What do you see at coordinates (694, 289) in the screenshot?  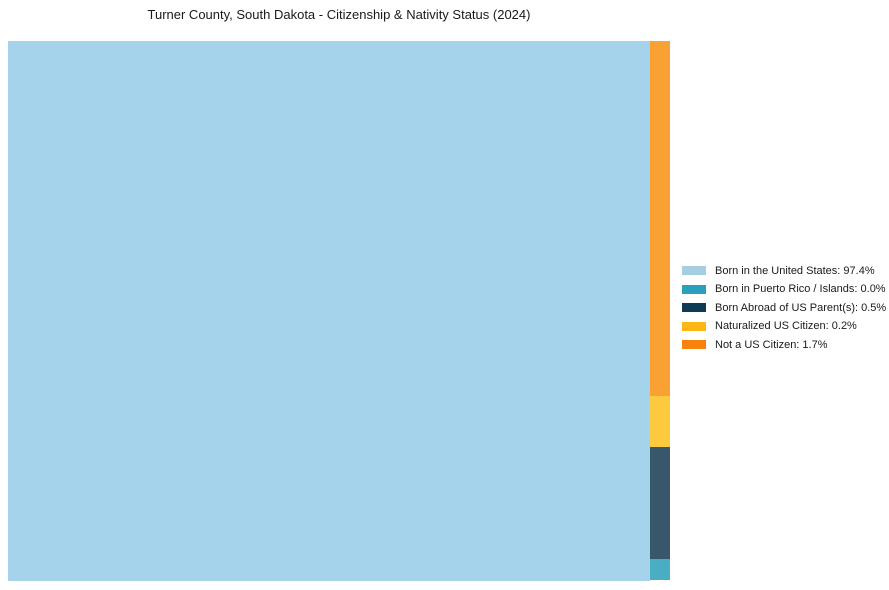 I see `legend-swatch-born-in-puerto-rico-islands` at bounding box center [694, 289].